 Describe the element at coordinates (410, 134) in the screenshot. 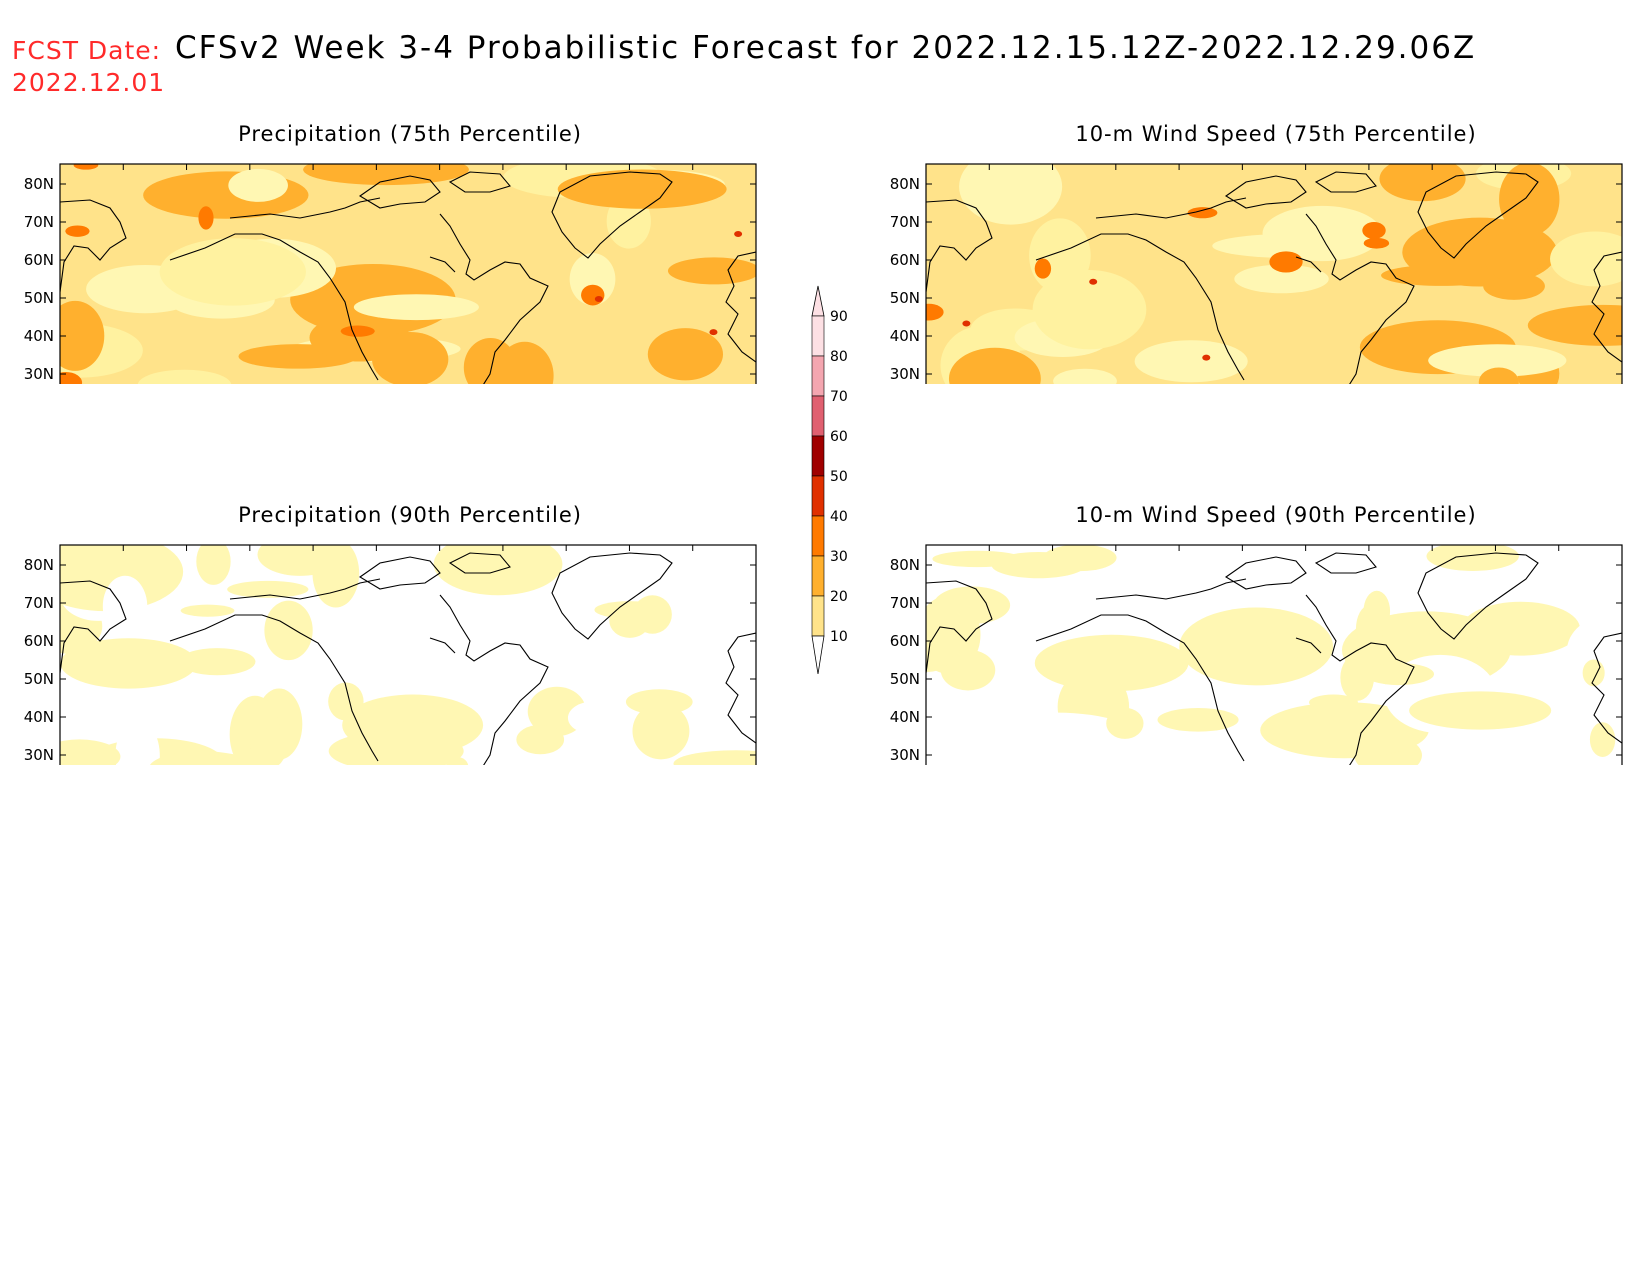

I see `panel-title: Precipitation (75th Percentile)` at that location.